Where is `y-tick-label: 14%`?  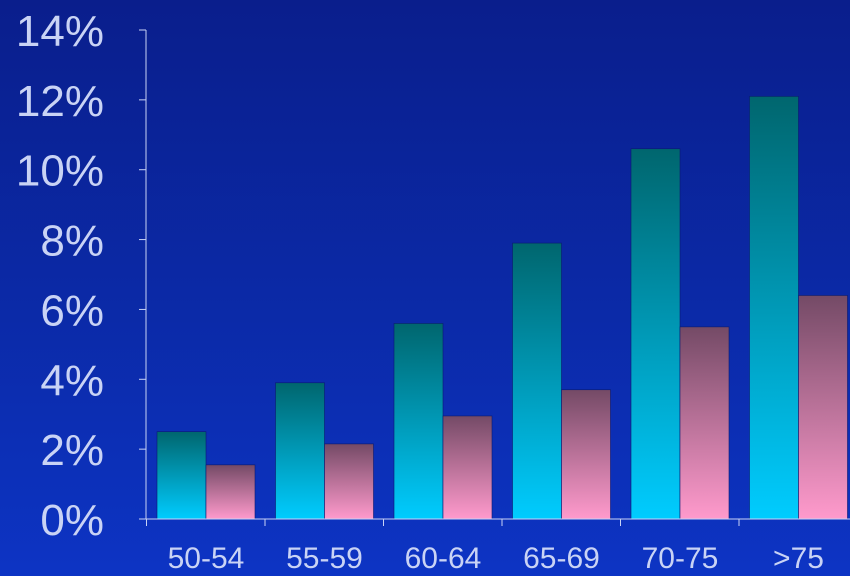
y-tick-label: 14% is located at coordinates (60, 31).